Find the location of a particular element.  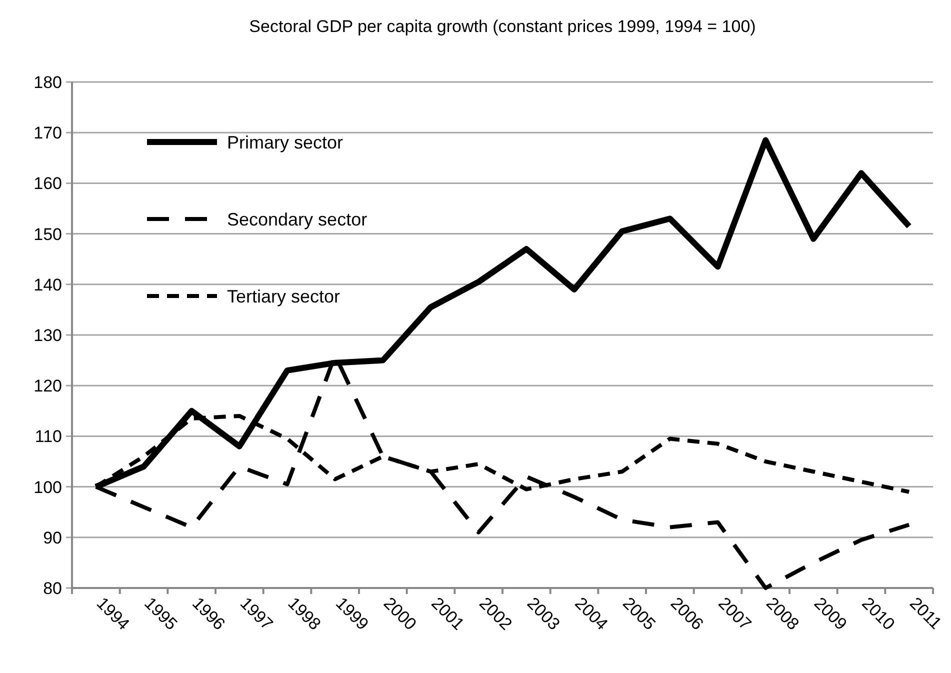

chart-title: Sectoral GDP per capita growth (constant prices 1999, 1994 = 100) is located at coordinates (502, 26).